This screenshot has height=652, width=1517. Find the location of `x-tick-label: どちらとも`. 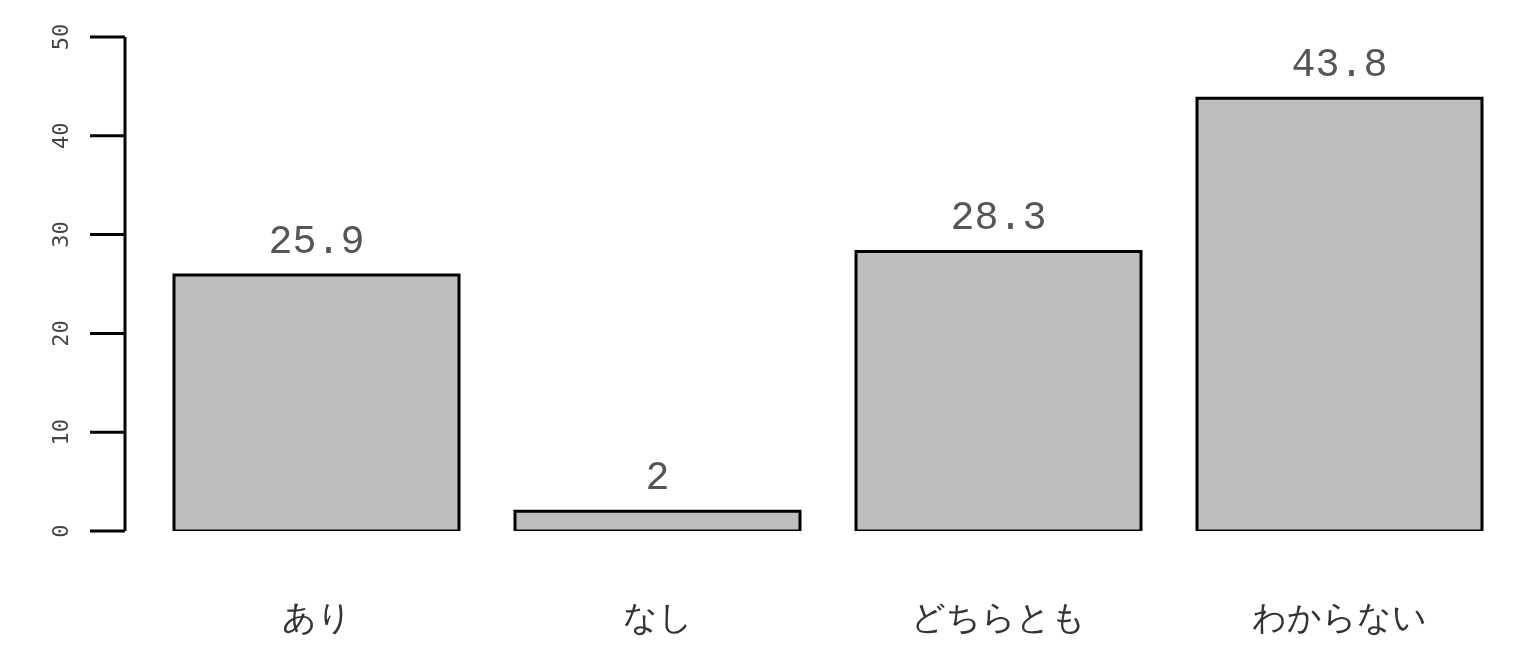

x-tick-label: どちらとも is located at coordinates (998, 617).